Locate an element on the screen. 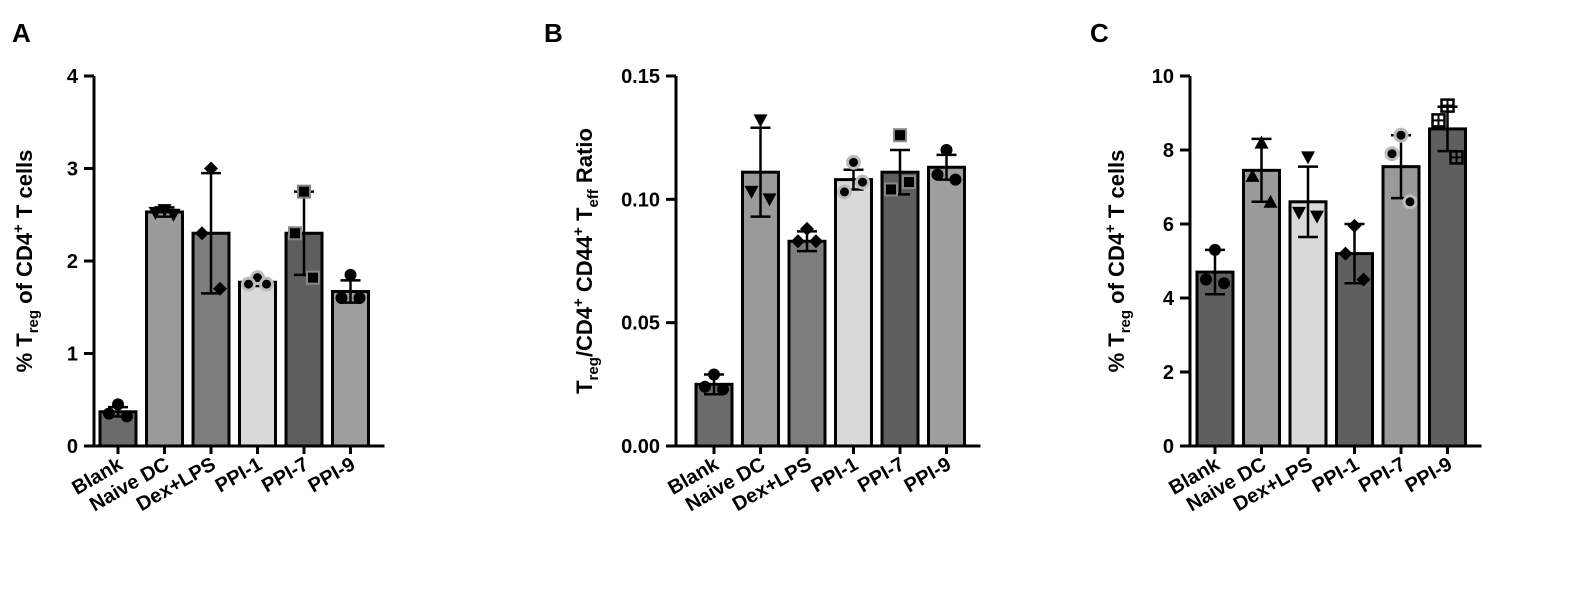  panel-label: A is located at coordinates (21, 33).